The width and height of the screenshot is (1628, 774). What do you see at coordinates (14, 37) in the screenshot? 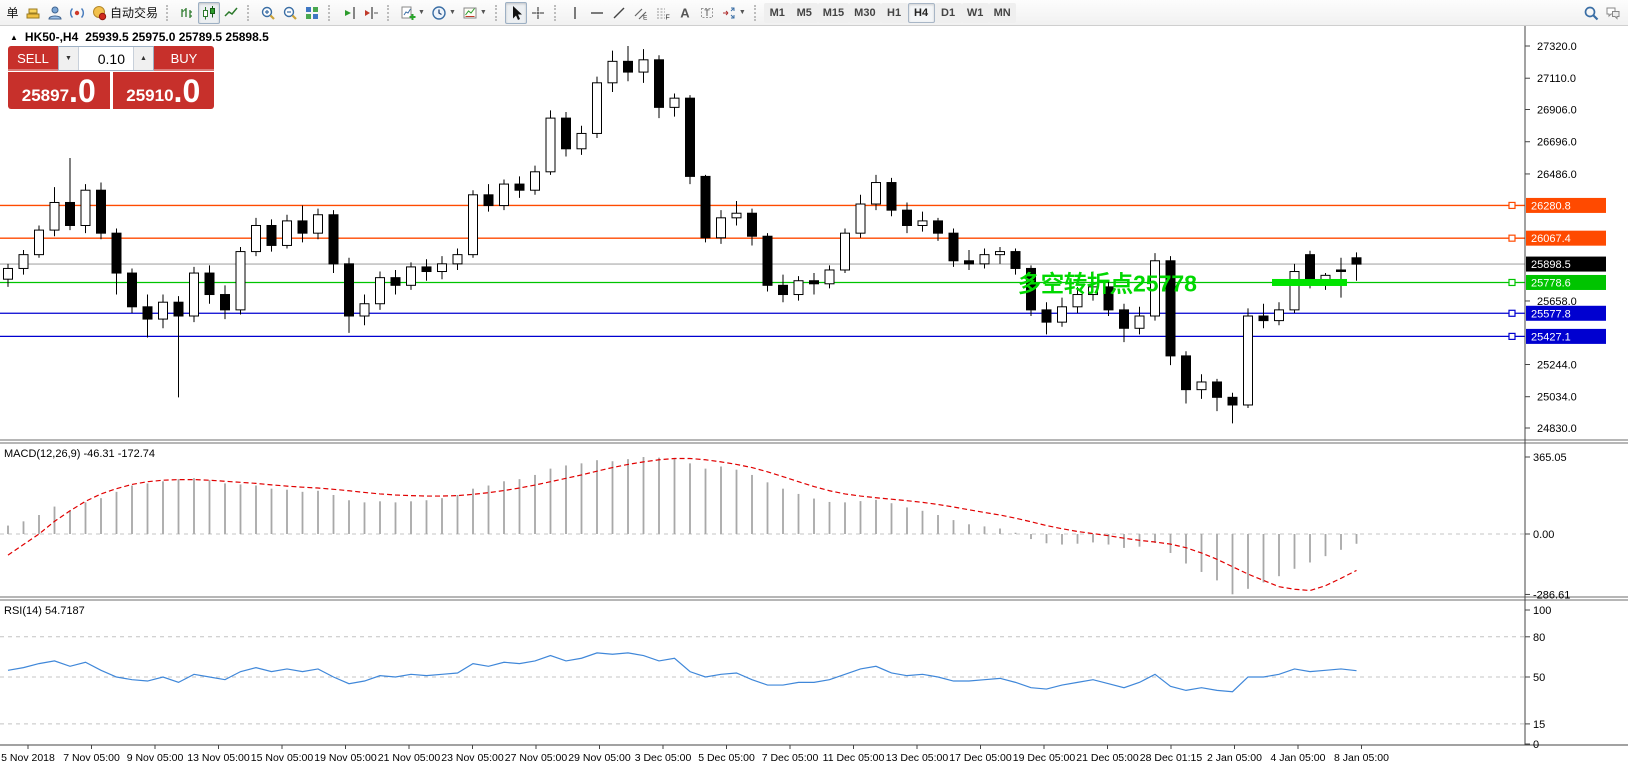
I see `one-click-collapse-icon: ▲` at bounding box center [14, 37].